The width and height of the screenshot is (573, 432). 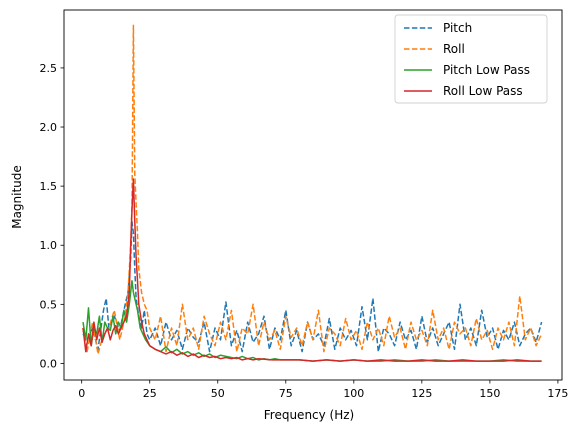 I want to click on y-tick-label: 0.5, so click(x=49, y=304).